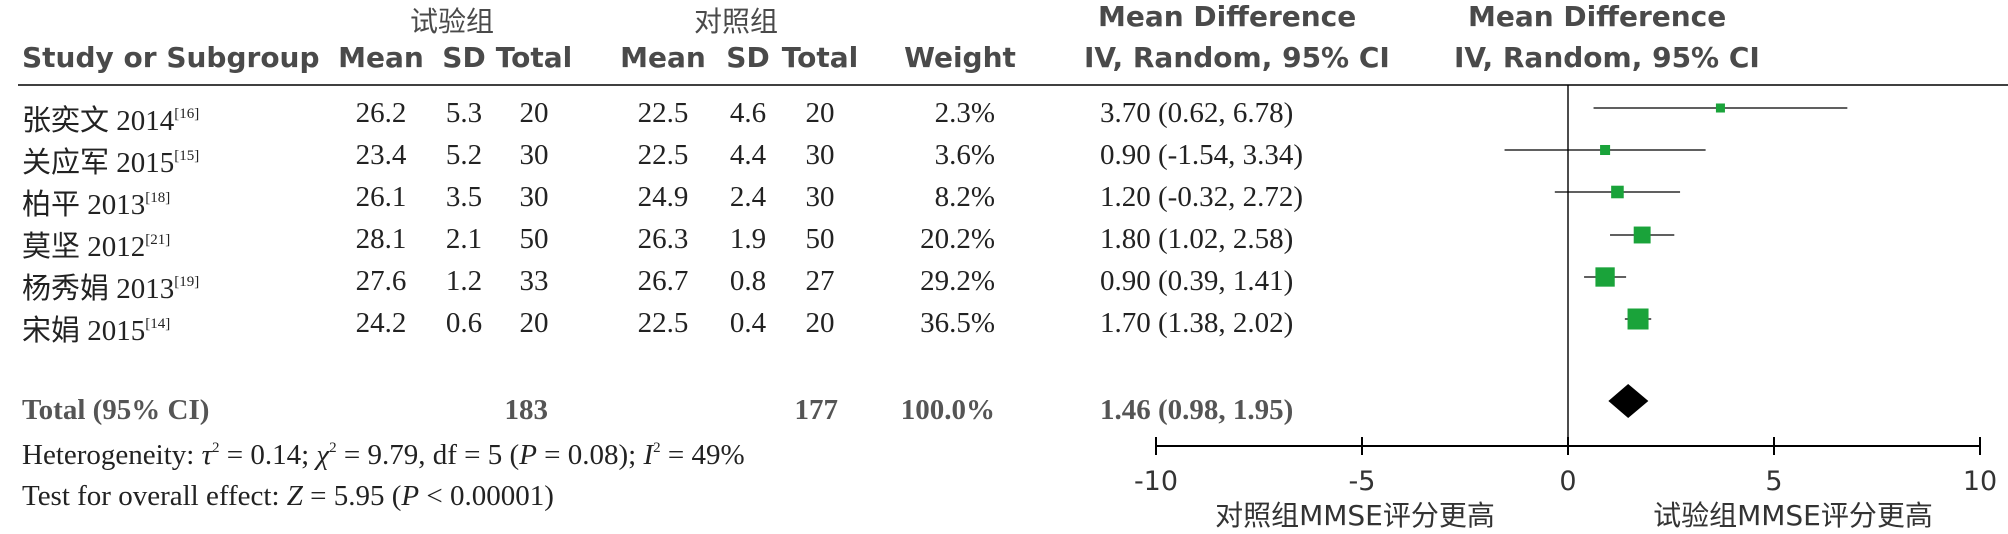 The image size is (2008, 534). What do you see at coordinates (158, 240) in the screenshot?
I see `reference-superscript: [21]` at bounding box center [158, 240].